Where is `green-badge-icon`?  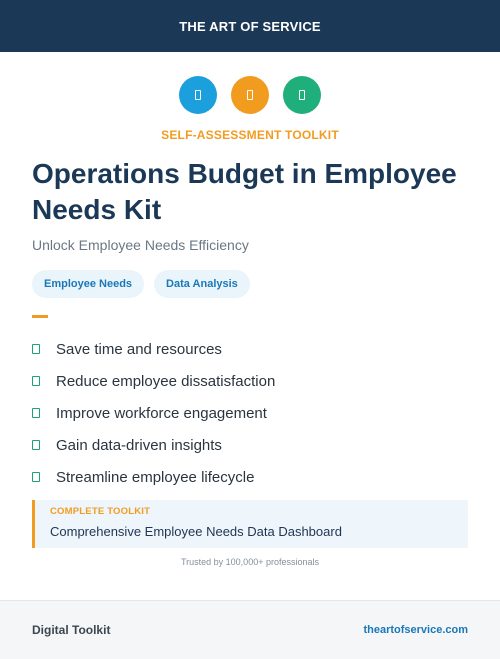 green-badge-icon is located at coordinates (302, 95).